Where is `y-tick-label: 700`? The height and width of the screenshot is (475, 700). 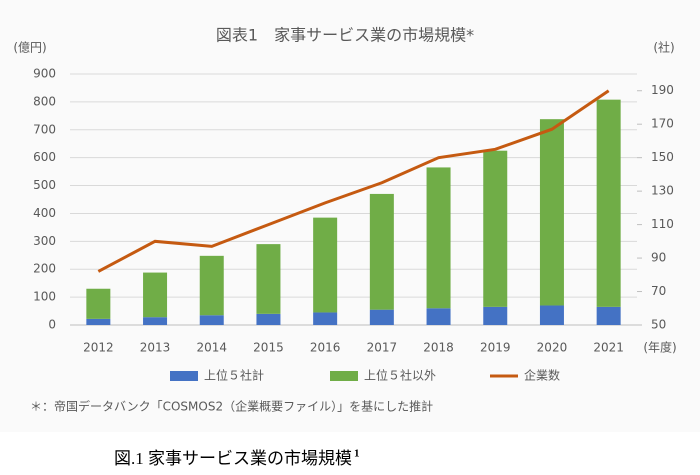
y-tick-label: 700 is located at coordinates (44, 129).